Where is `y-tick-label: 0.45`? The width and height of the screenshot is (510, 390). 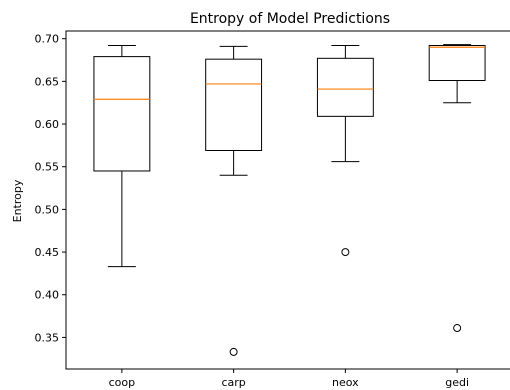
y-tick-label: 0.45 is located at coordinates (47, 252).